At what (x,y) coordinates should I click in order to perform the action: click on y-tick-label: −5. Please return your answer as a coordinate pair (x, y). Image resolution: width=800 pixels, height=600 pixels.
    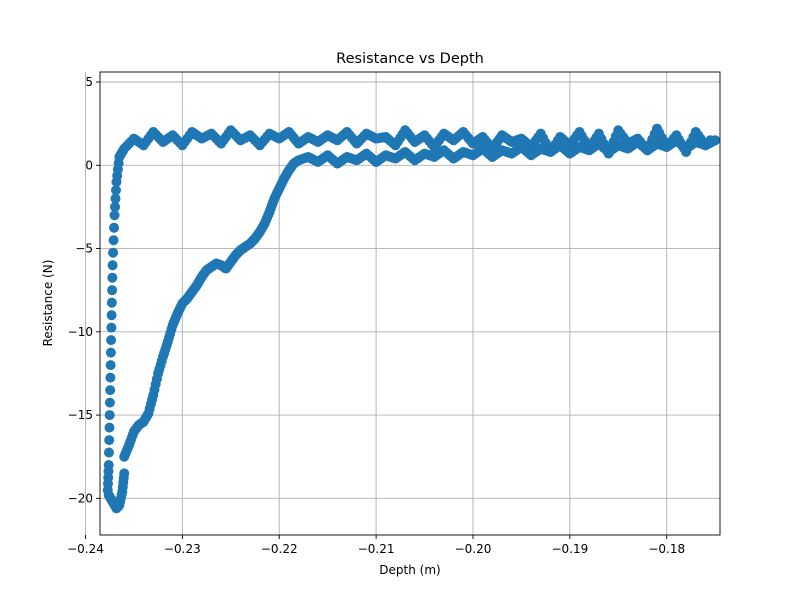
    Looking at the image, I should click on (84, 249).